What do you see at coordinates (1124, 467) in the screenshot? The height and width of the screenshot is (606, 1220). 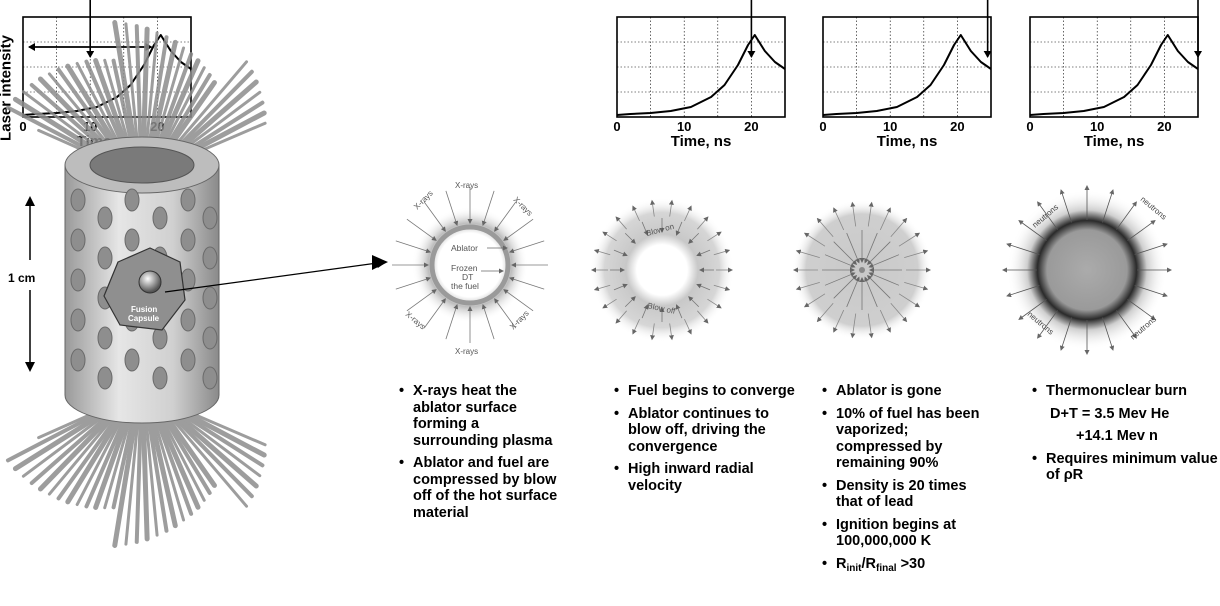 I see `stage4-bullet-2: Requires minimum value of ρR` at bounding box center [1124, 467].